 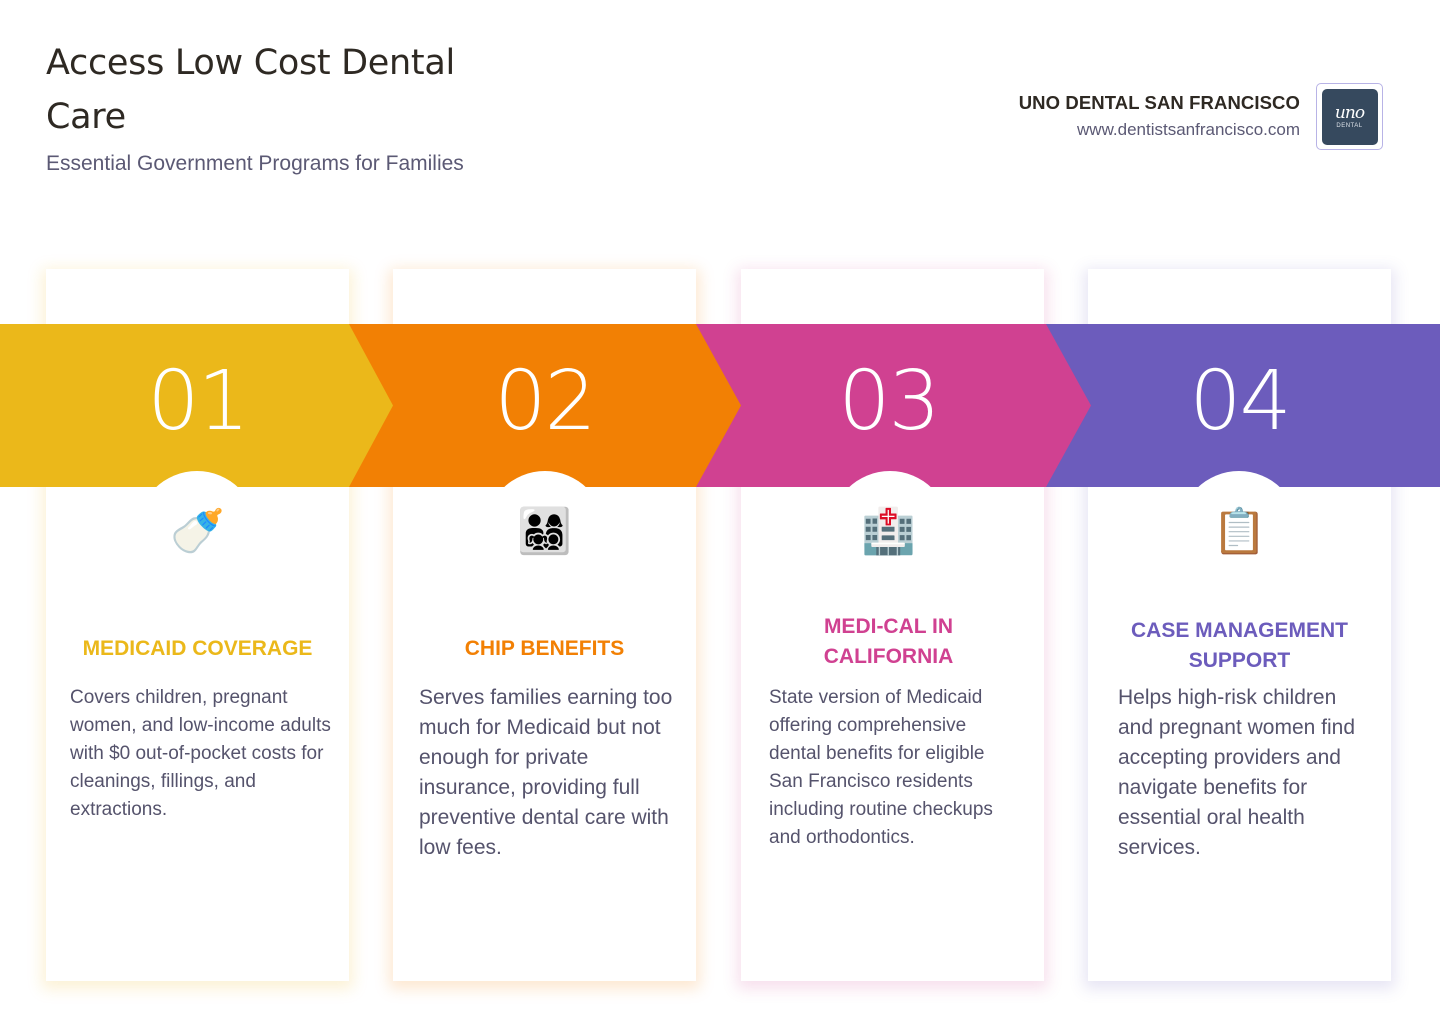 I want to click on step-title-2: CHIP BENEFITS, so click(x=544, y=648).